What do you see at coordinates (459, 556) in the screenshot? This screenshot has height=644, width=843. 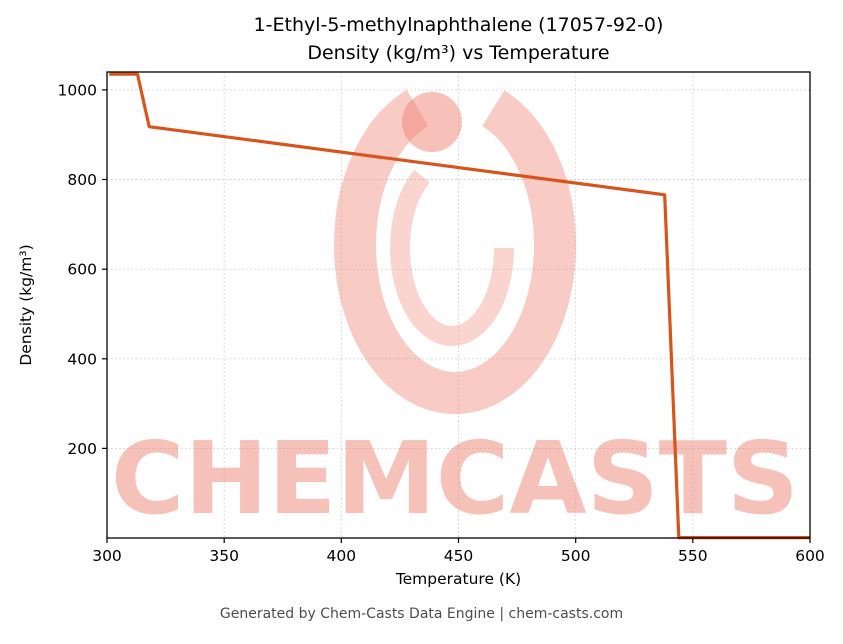 I see `x-tick-label: 450` at bounding box center [459, 556].